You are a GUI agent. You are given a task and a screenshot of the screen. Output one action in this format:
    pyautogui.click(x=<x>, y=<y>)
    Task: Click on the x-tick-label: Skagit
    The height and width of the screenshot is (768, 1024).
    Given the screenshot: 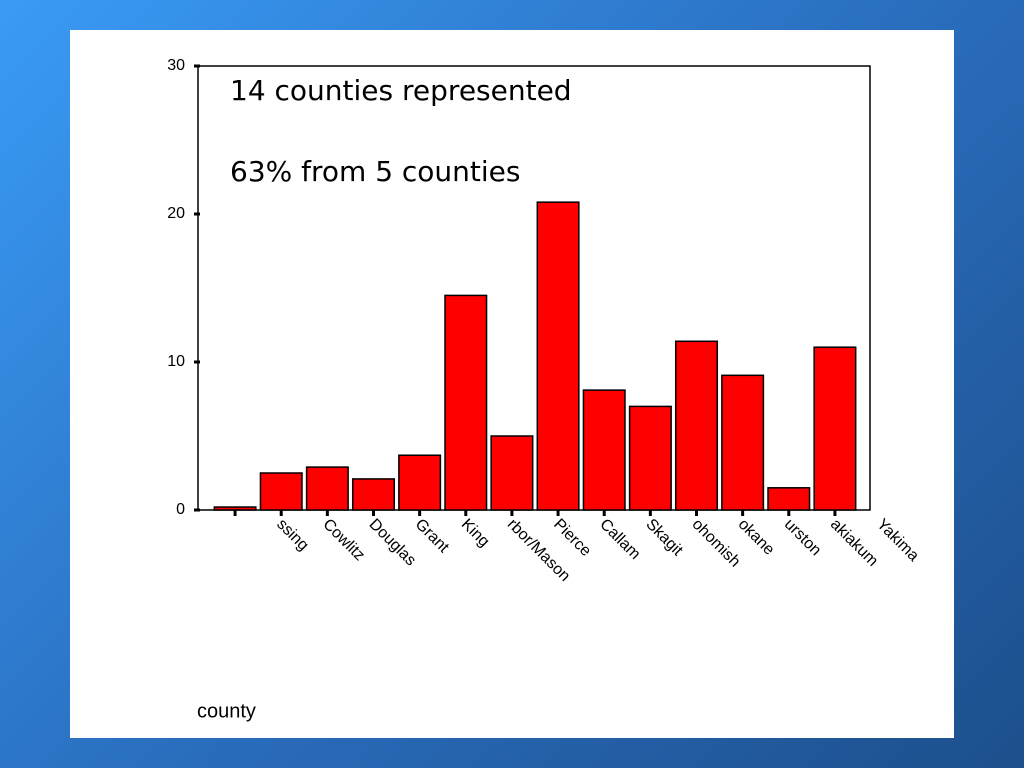 What is the action you would take?
    pyautogui.click(x=664, y=538)
    